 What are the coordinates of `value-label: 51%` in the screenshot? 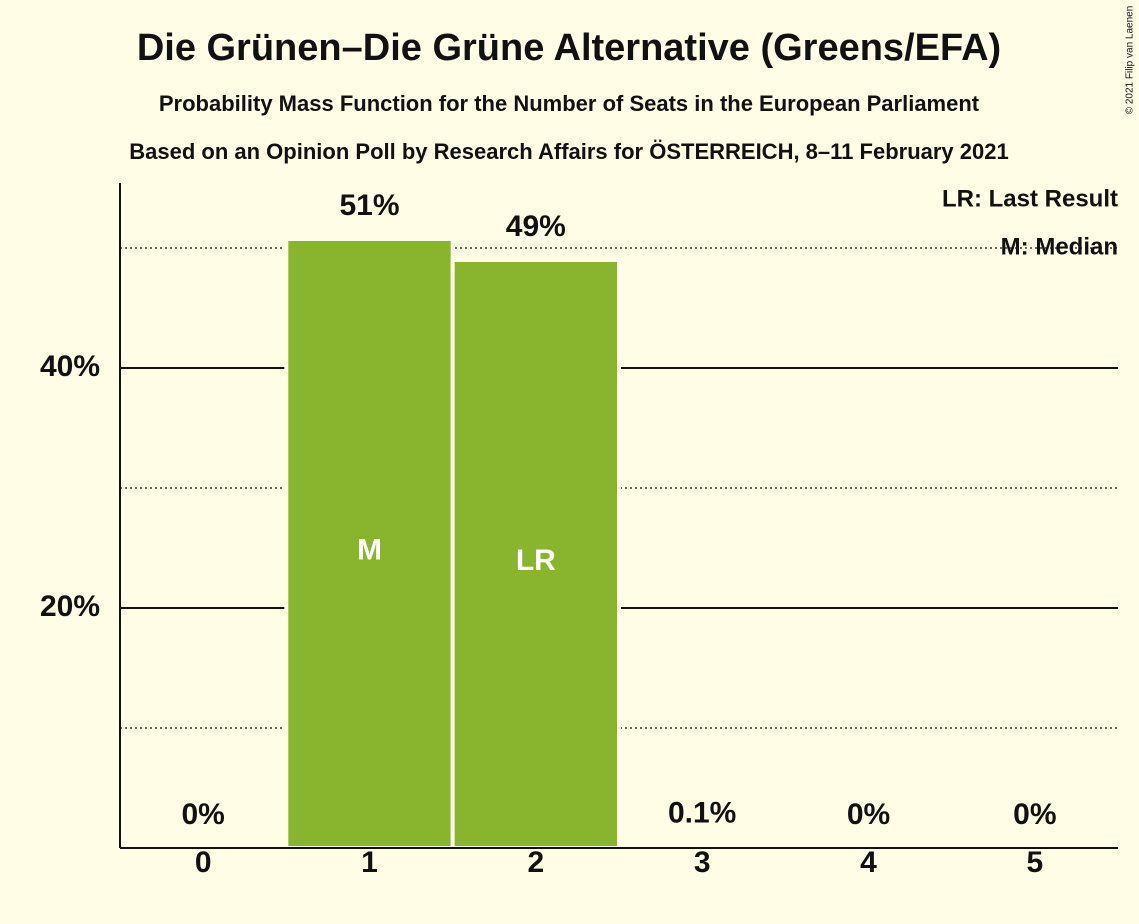 It's located at (369, 205).